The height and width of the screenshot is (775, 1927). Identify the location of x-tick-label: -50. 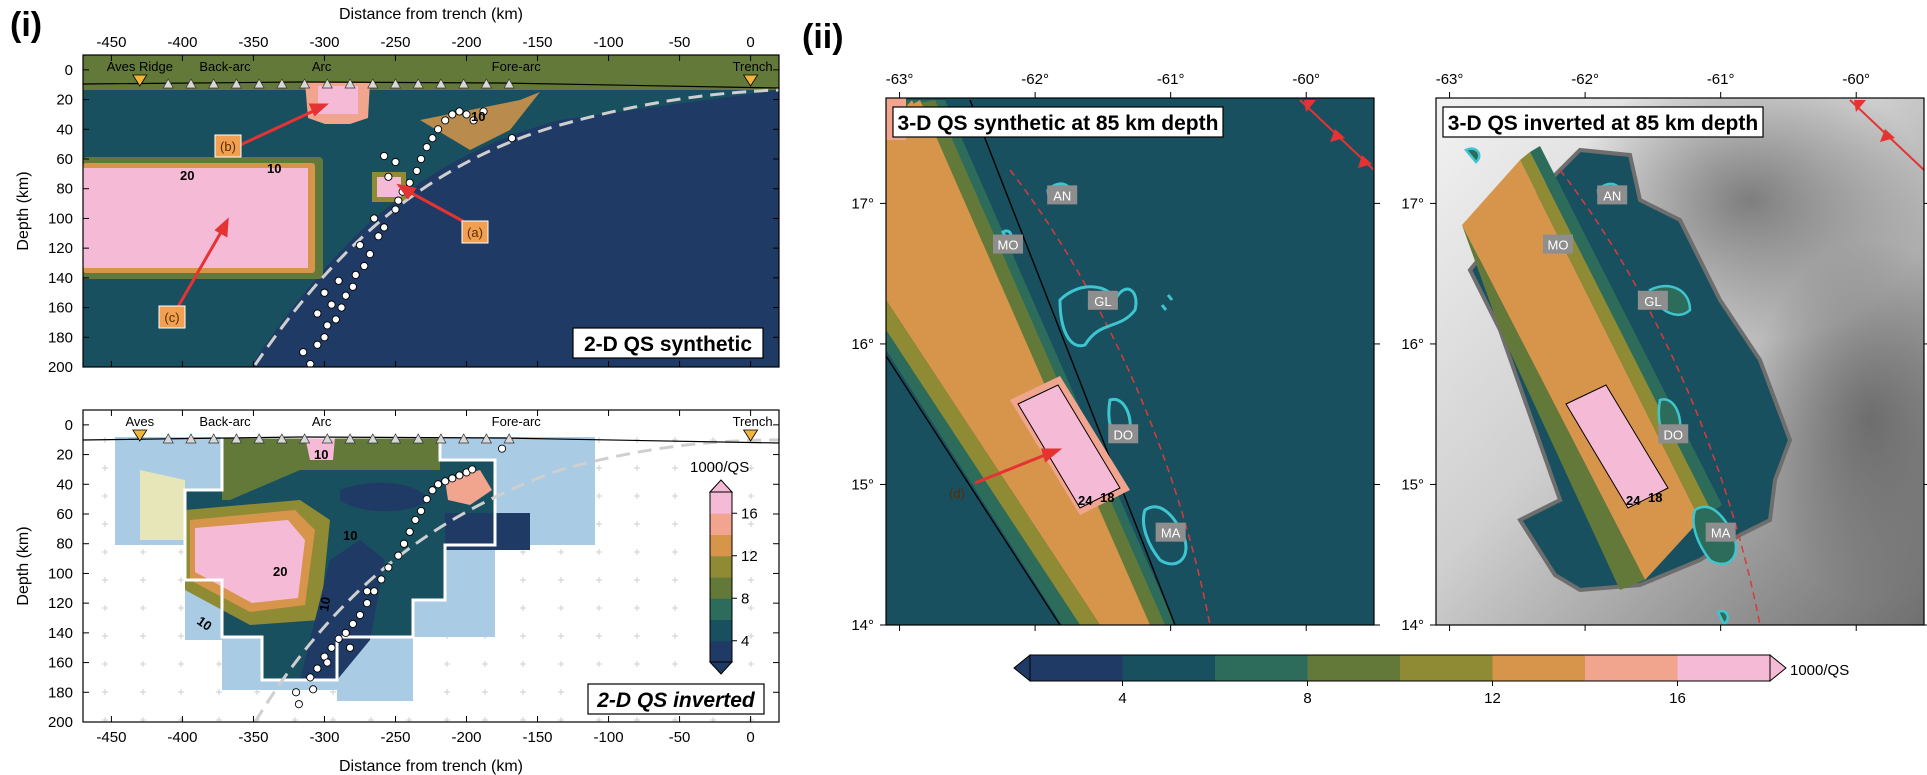
(680, 42).